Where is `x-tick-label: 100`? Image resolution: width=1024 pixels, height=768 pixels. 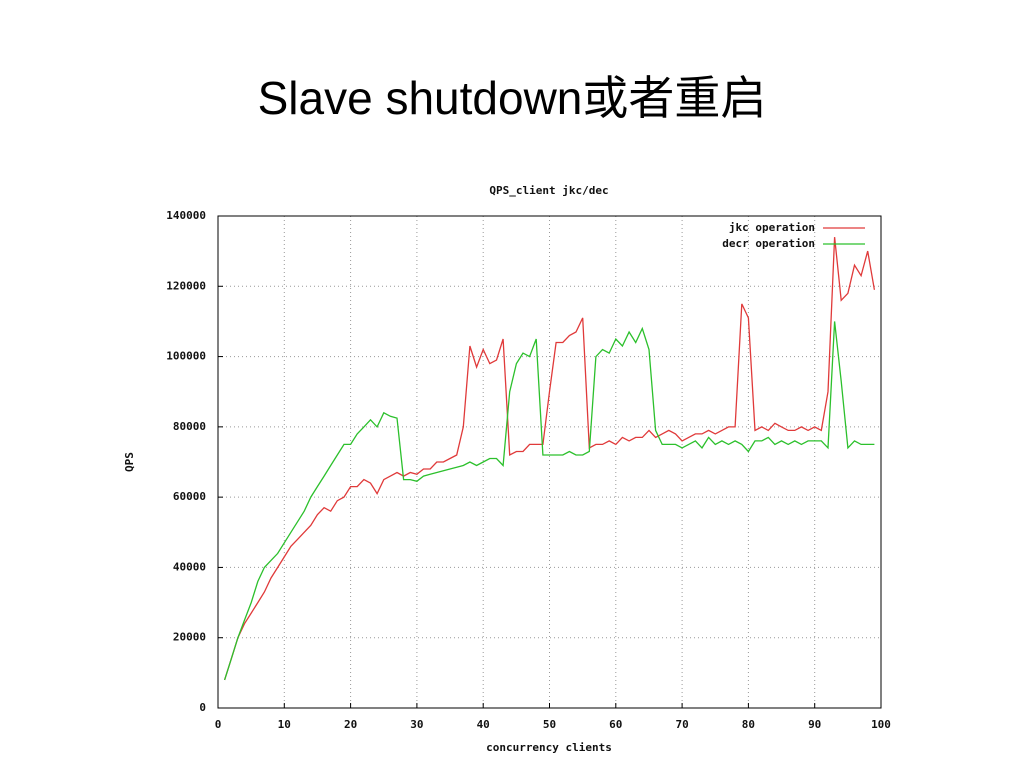 x-tick-label: 100 is located at coordinates (881, 724).